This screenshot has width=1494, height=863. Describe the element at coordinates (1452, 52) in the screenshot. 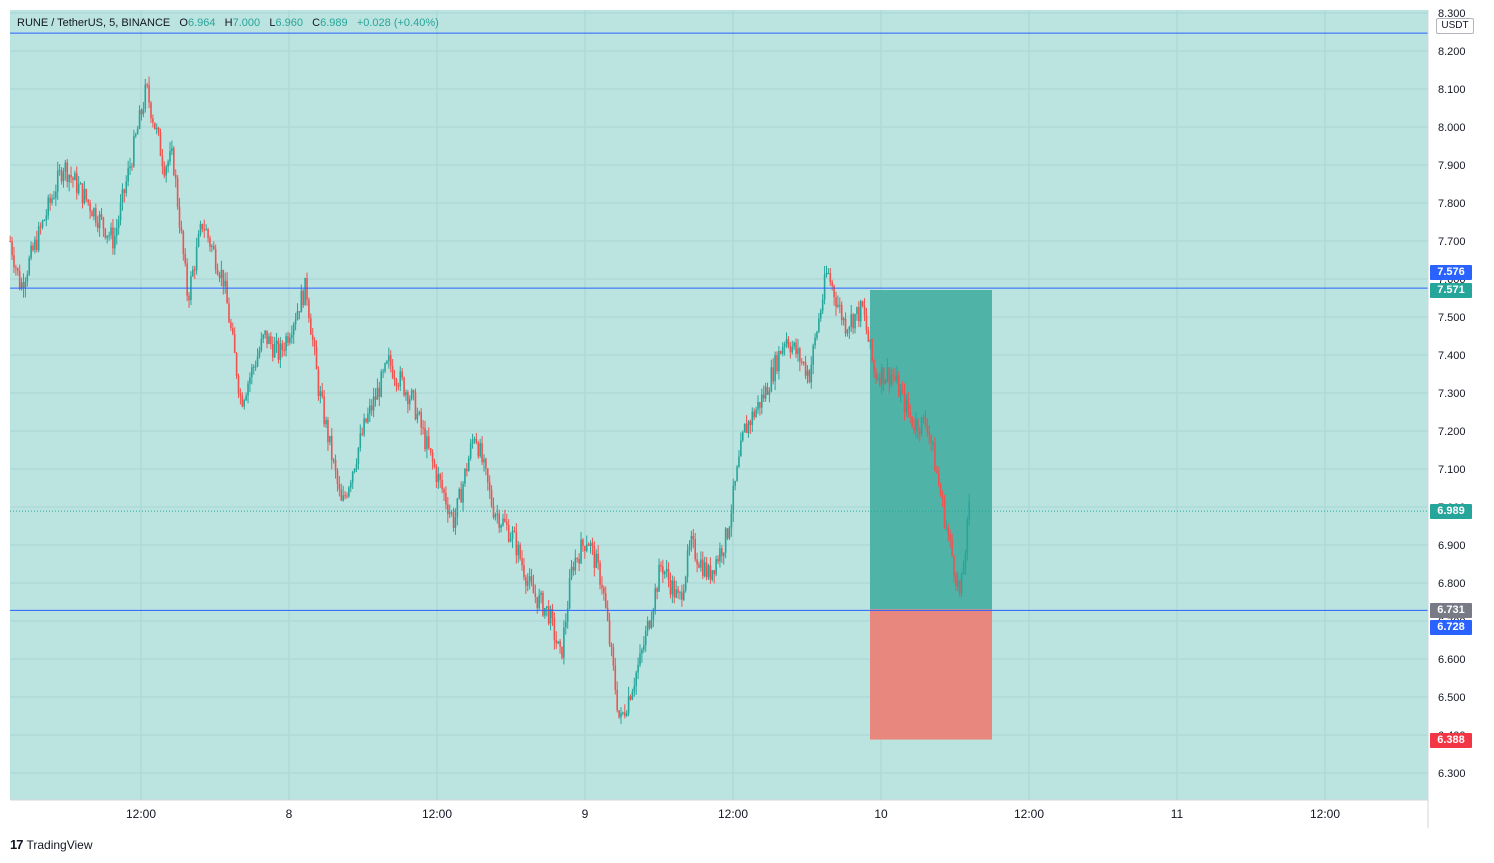

I see `y-tick-label: 8.200` at that location.